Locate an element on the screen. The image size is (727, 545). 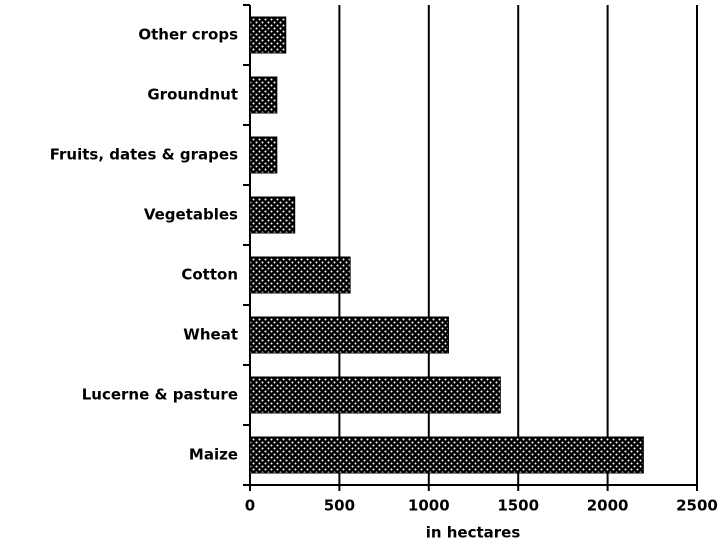
x-tick-label: 1500 is located at coordinates (518, 506).